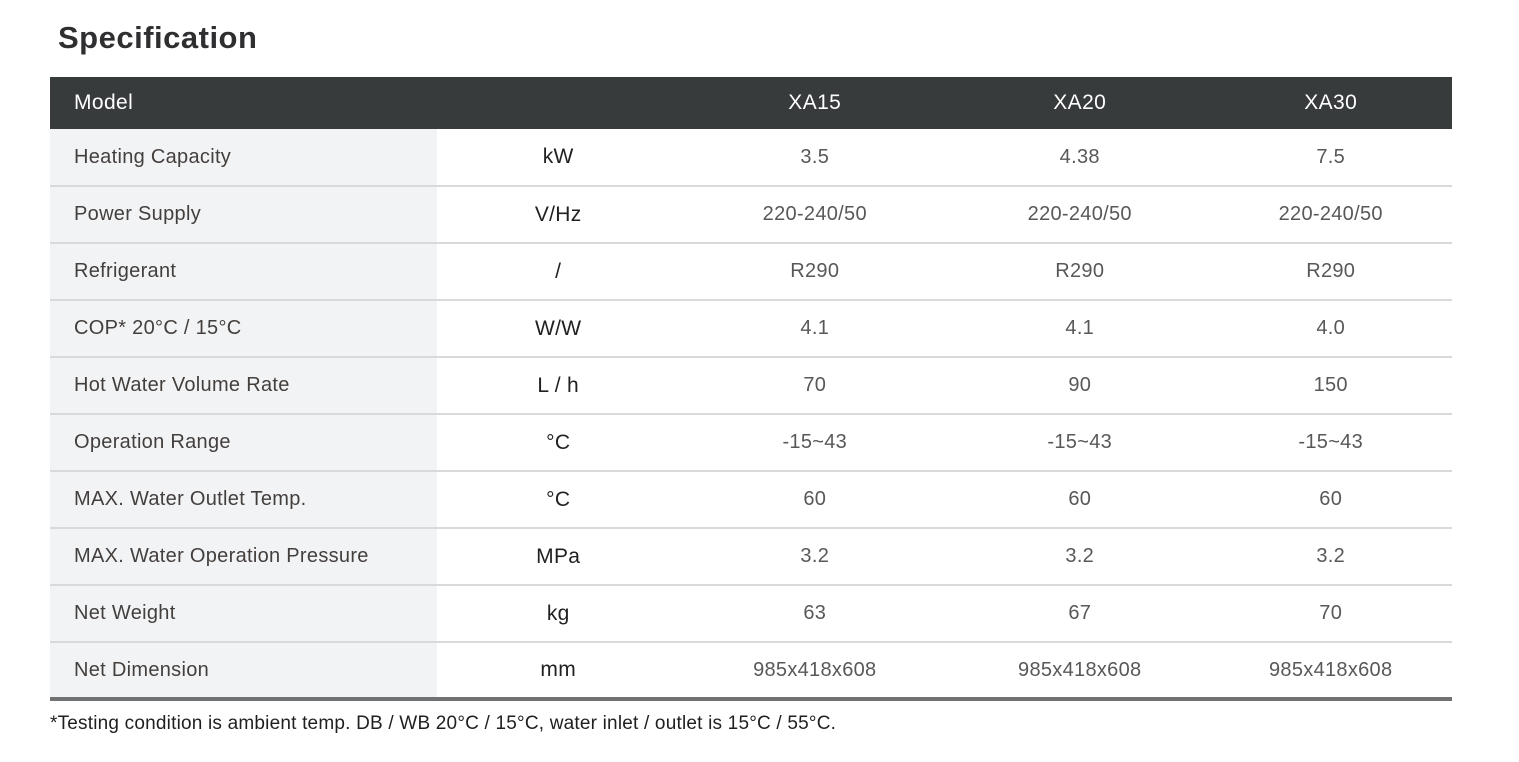  I want to click on spec-label: Operation Range, so click(243, 442).